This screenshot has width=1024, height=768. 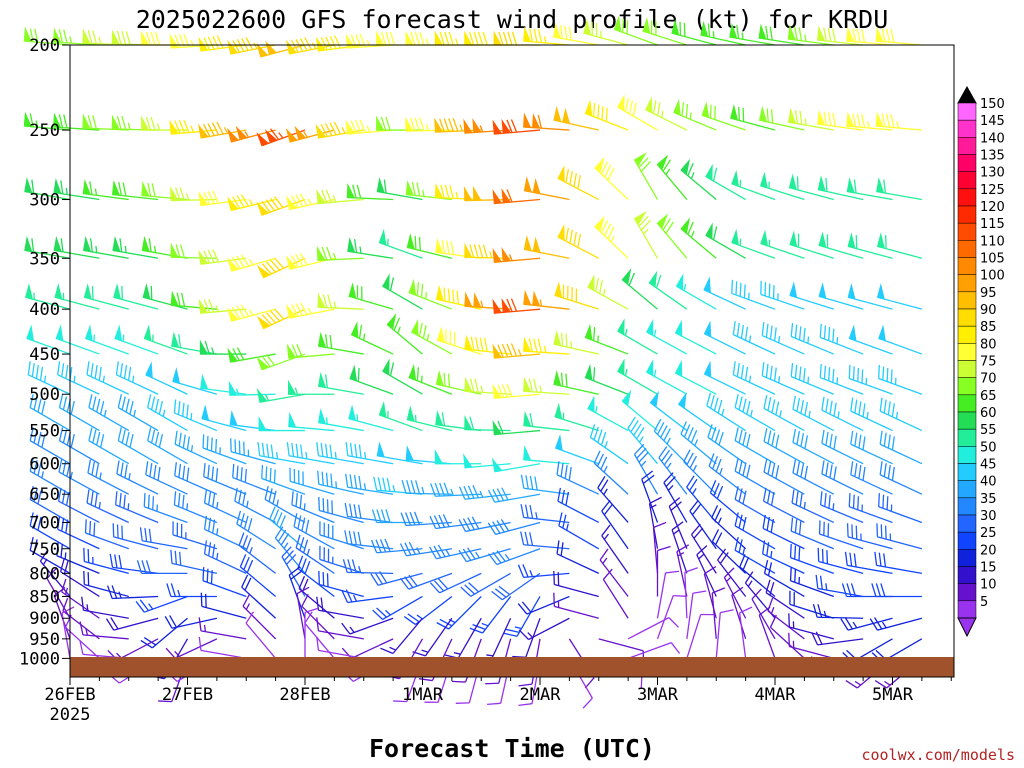 I want to click on colorbar-label: 5, so click(x=984, y=602).